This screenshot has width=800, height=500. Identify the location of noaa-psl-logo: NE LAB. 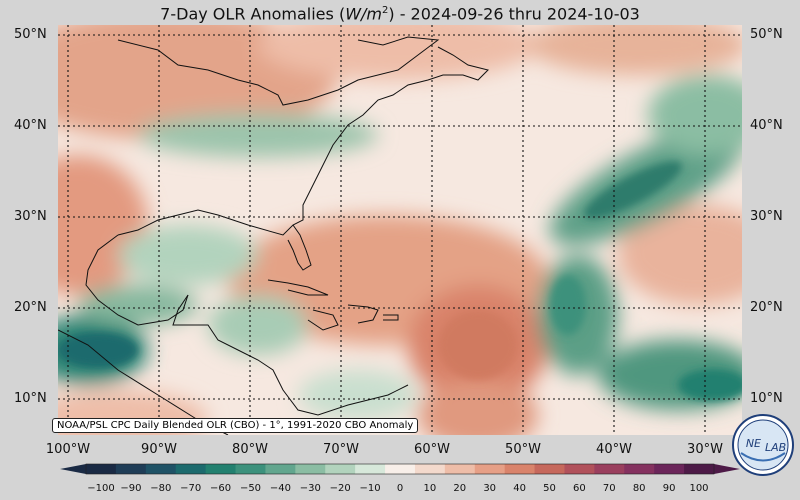
(763, 445).